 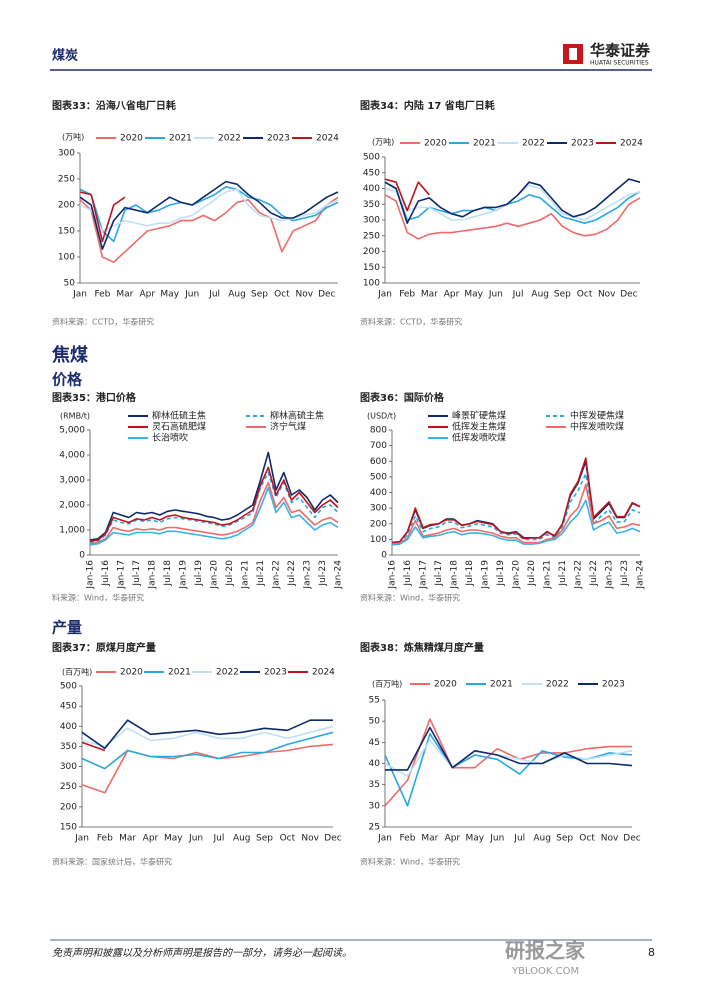 What do you see at coordinates (94, 397) in the screenshot?
I see `chart-title: 图表35：港口价格` at bounding box center [94, 397].